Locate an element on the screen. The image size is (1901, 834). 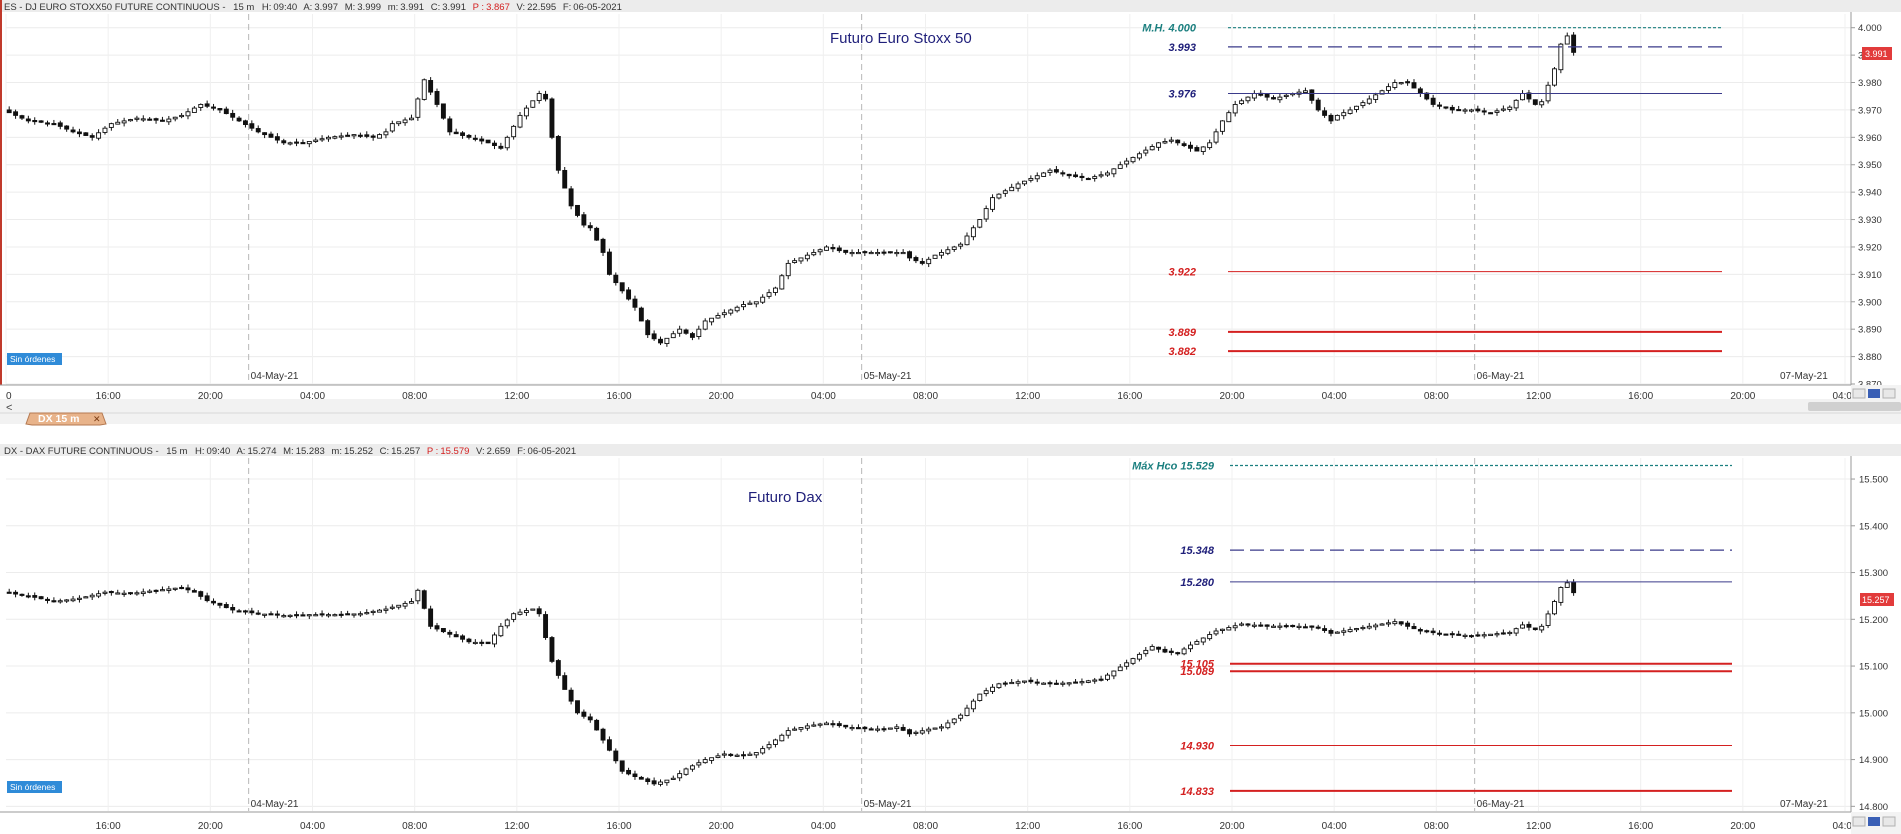
top-sin-ordenes-badge is located at coordinates (34, 359).